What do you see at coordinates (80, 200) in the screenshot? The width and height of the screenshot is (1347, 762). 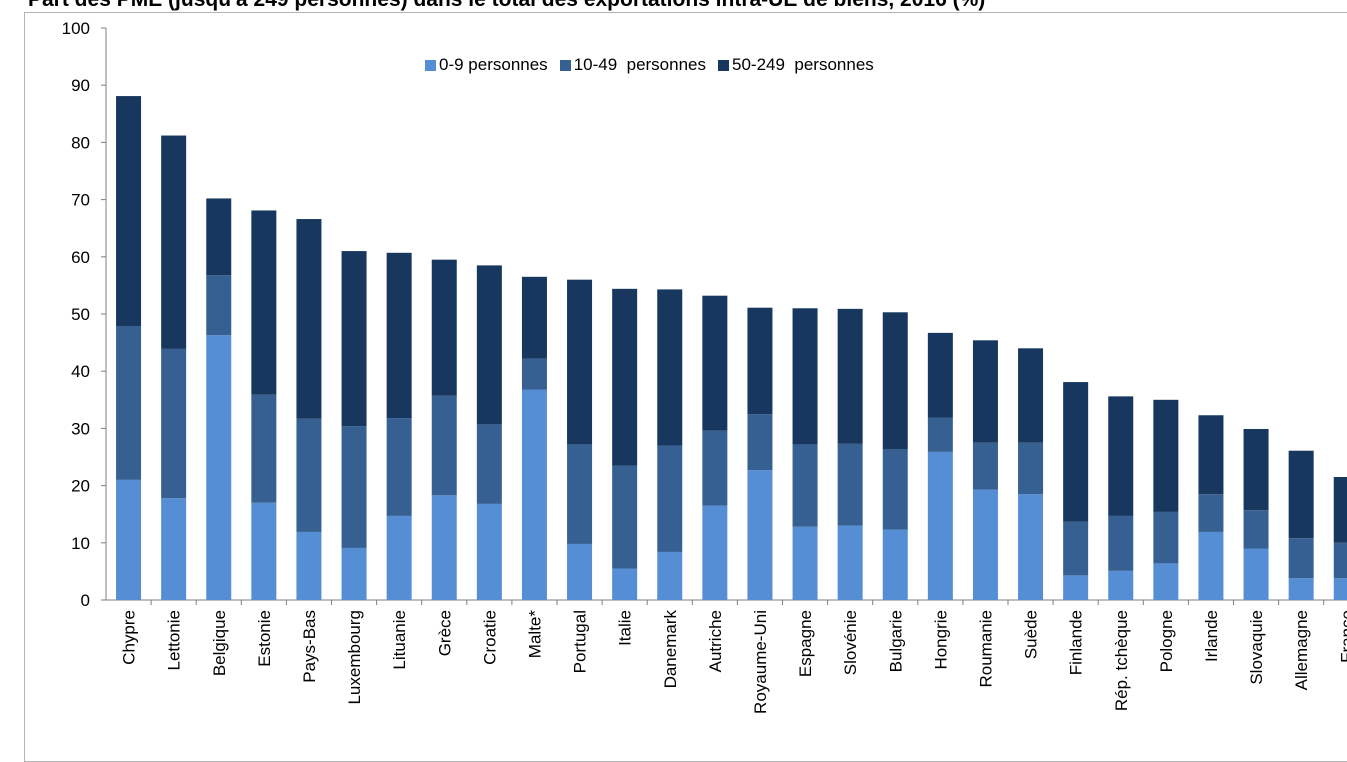 I see `y-tick-label: 70` at bounding box center [80, 200].